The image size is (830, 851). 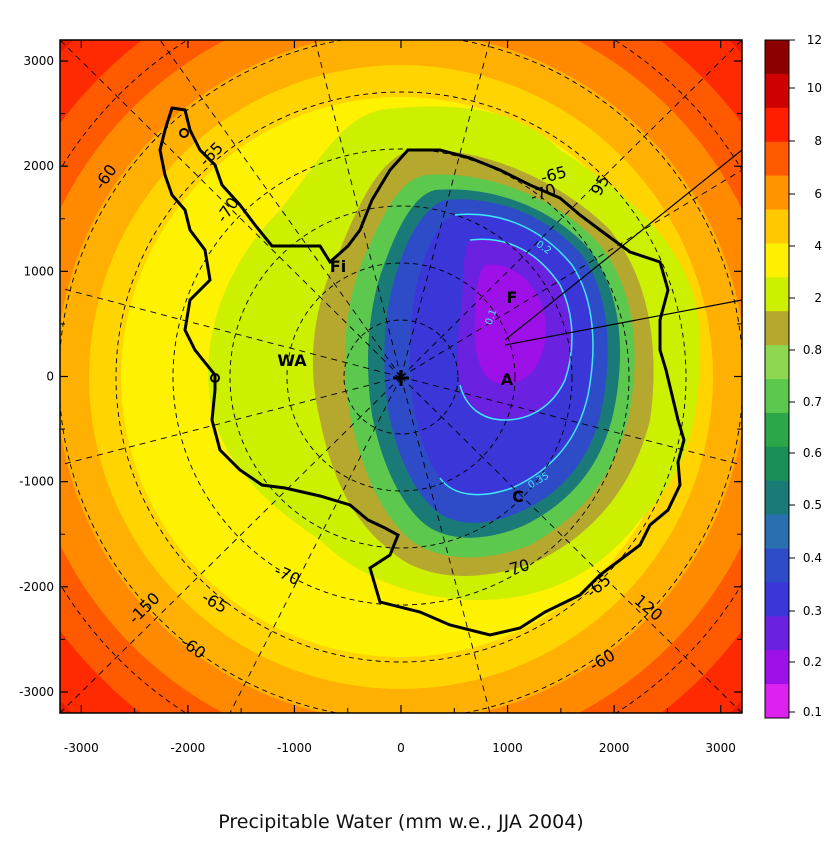 I want to click on station-label: C, so click(x=518, y=496).